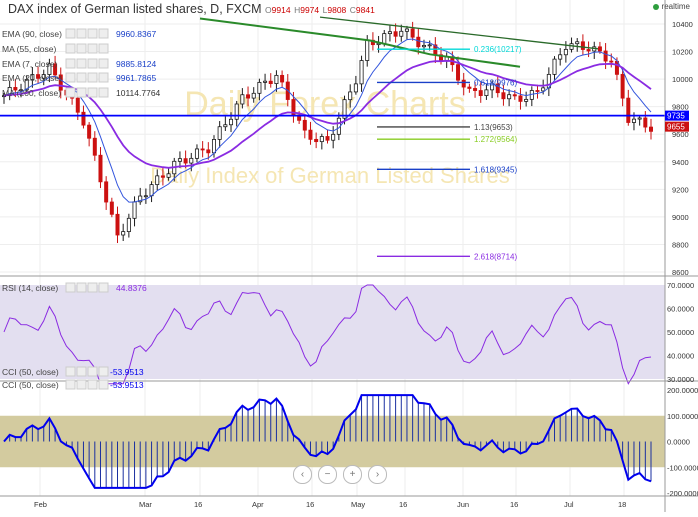 This screenshot has height=517, width=698. What do you see at coordinates (145, 504) in the screenshot?
I see `time-tick: Mar` at bounding box center [145, 504].